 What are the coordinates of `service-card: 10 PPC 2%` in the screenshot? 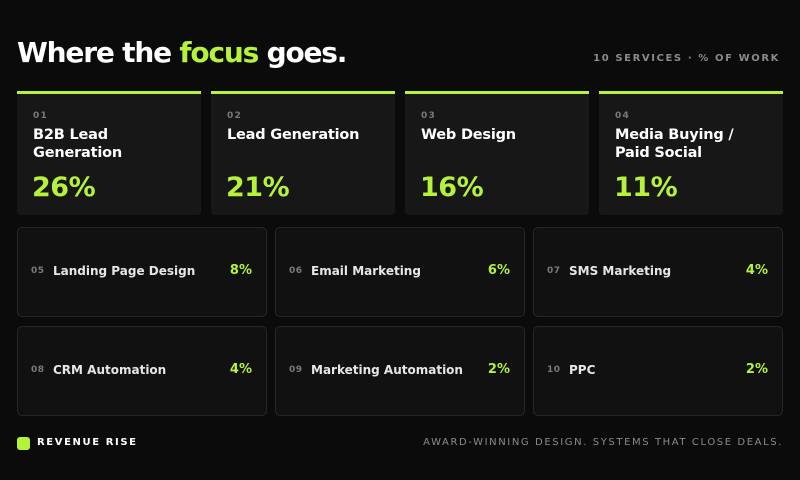 It's located at (658, 371).